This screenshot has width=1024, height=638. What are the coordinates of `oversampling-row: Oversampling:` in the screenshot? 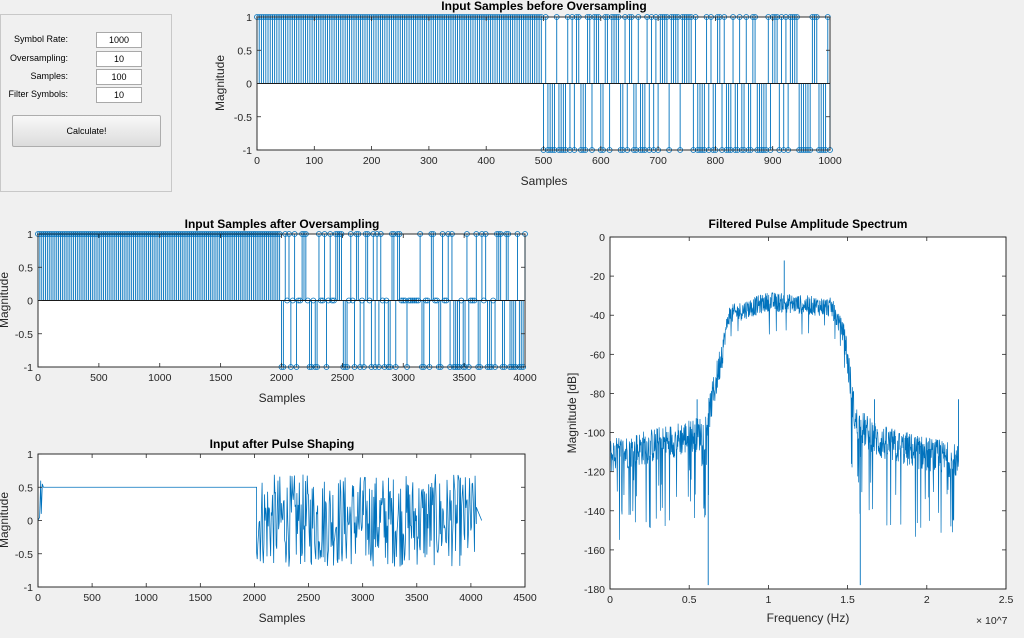 It's located at (87, 59).